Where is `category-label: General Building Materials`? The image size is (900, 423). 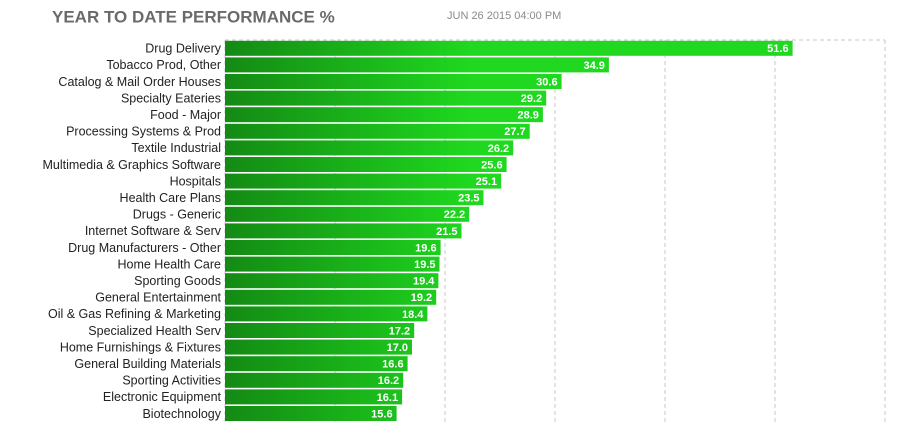 category-label: General Building Materials is located at coordinates (147, 364).